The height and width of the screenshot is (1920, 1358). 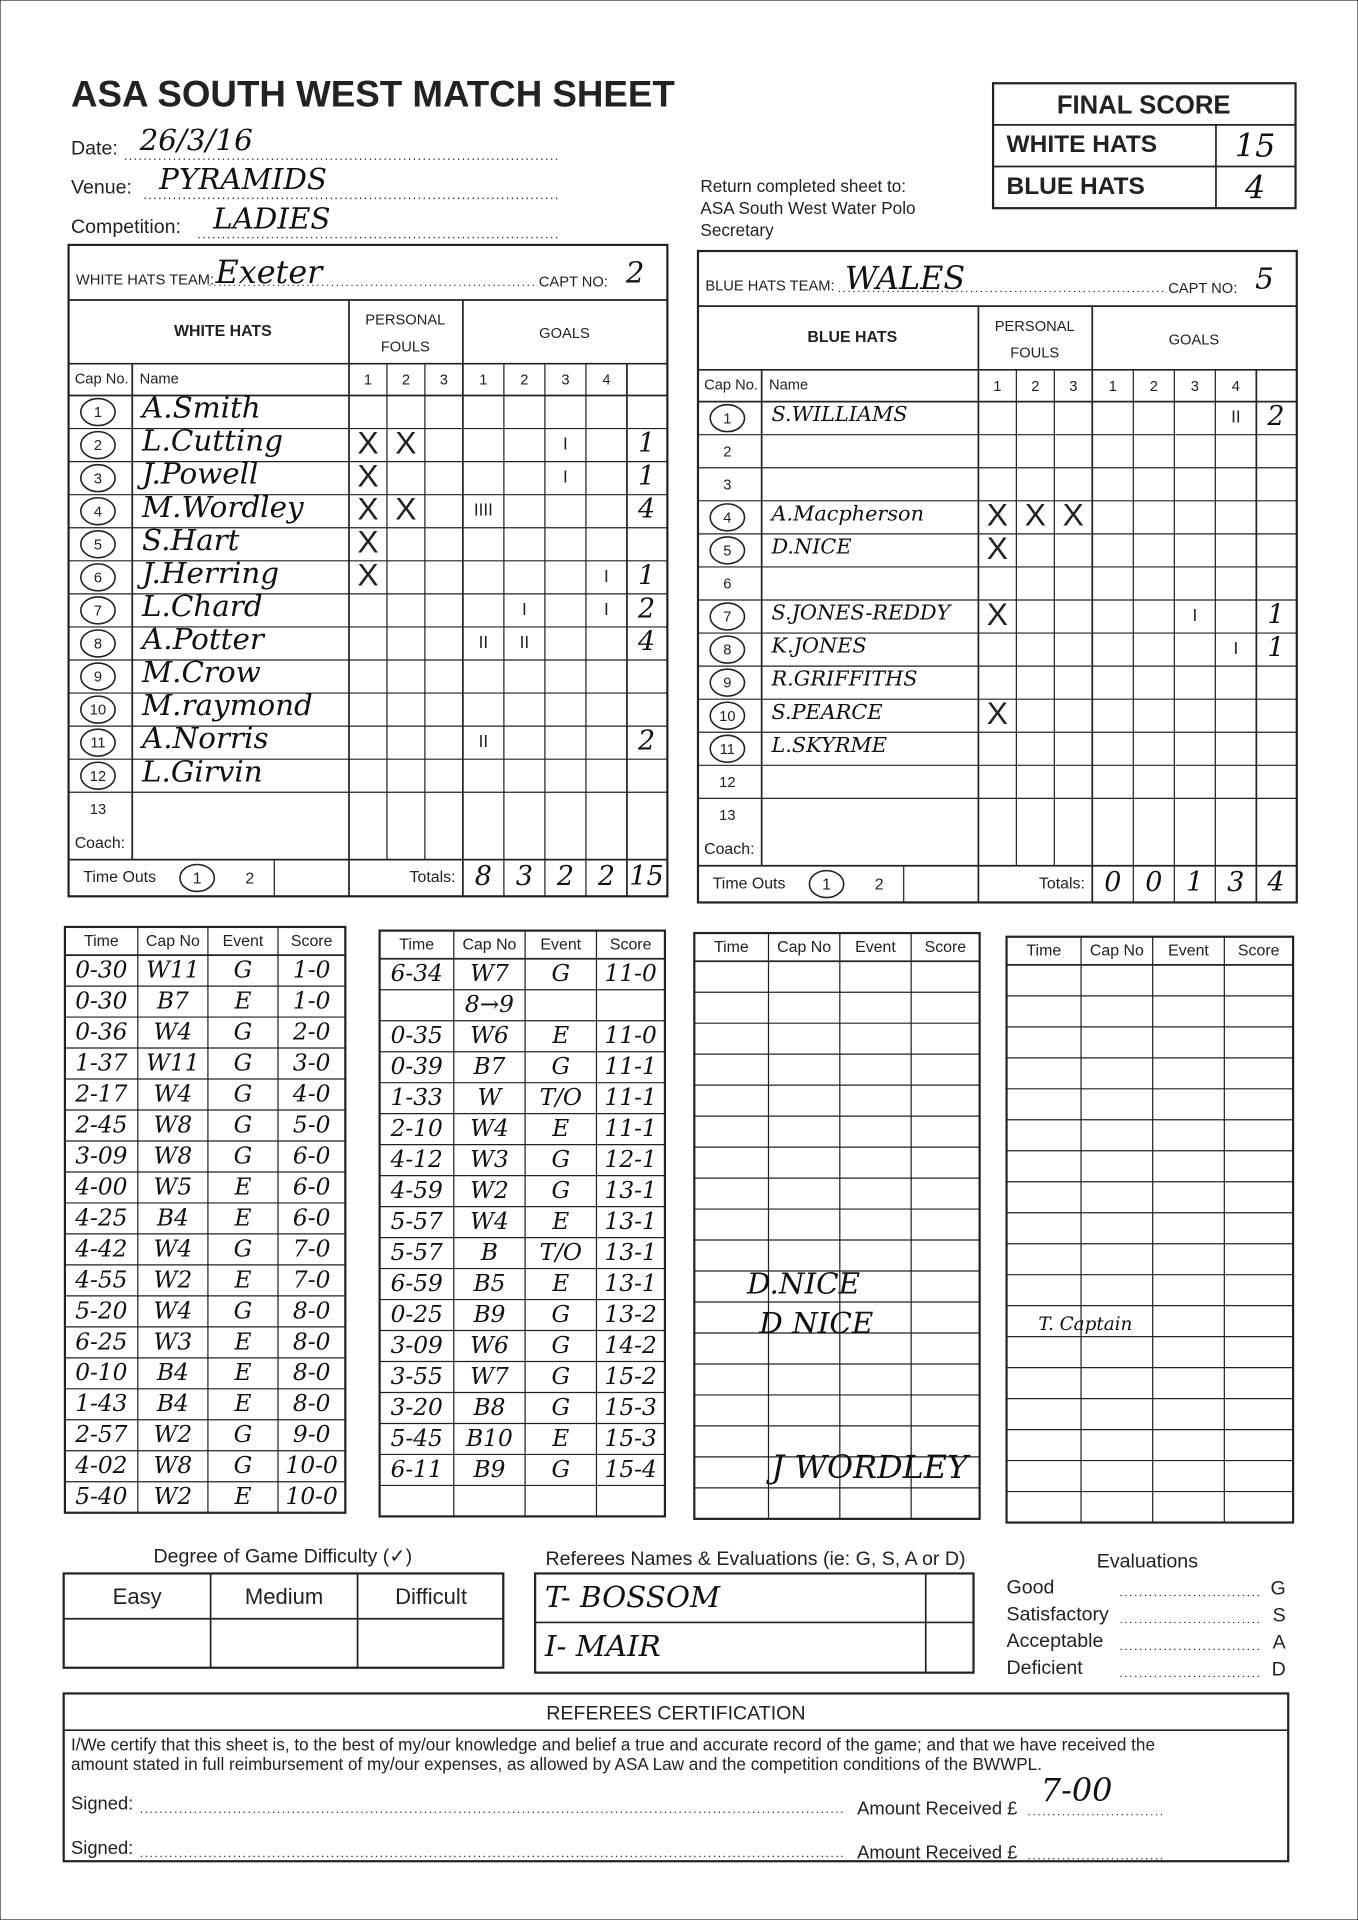 I want to click on log-entry: B9, so click(x=489, y=1469).